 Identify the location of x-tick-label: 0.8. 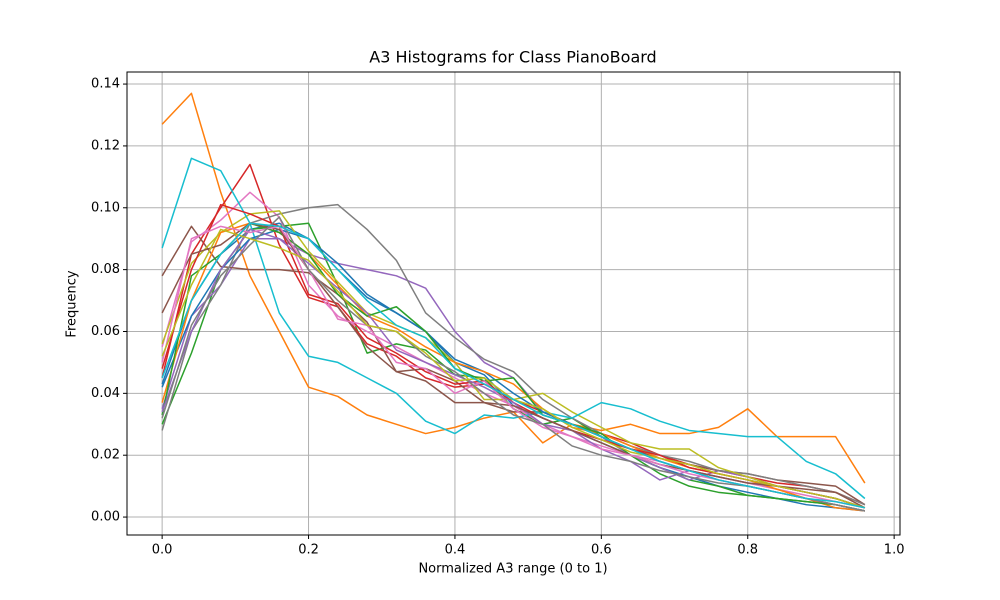
(747, 550).